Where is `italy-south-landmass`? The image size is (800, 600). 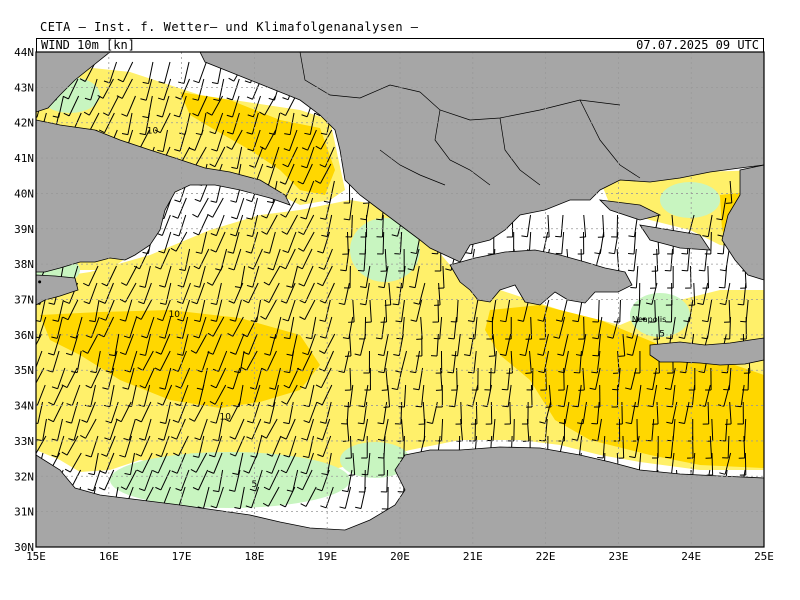
italy-south-landmass is located at coordinates (163, 196).